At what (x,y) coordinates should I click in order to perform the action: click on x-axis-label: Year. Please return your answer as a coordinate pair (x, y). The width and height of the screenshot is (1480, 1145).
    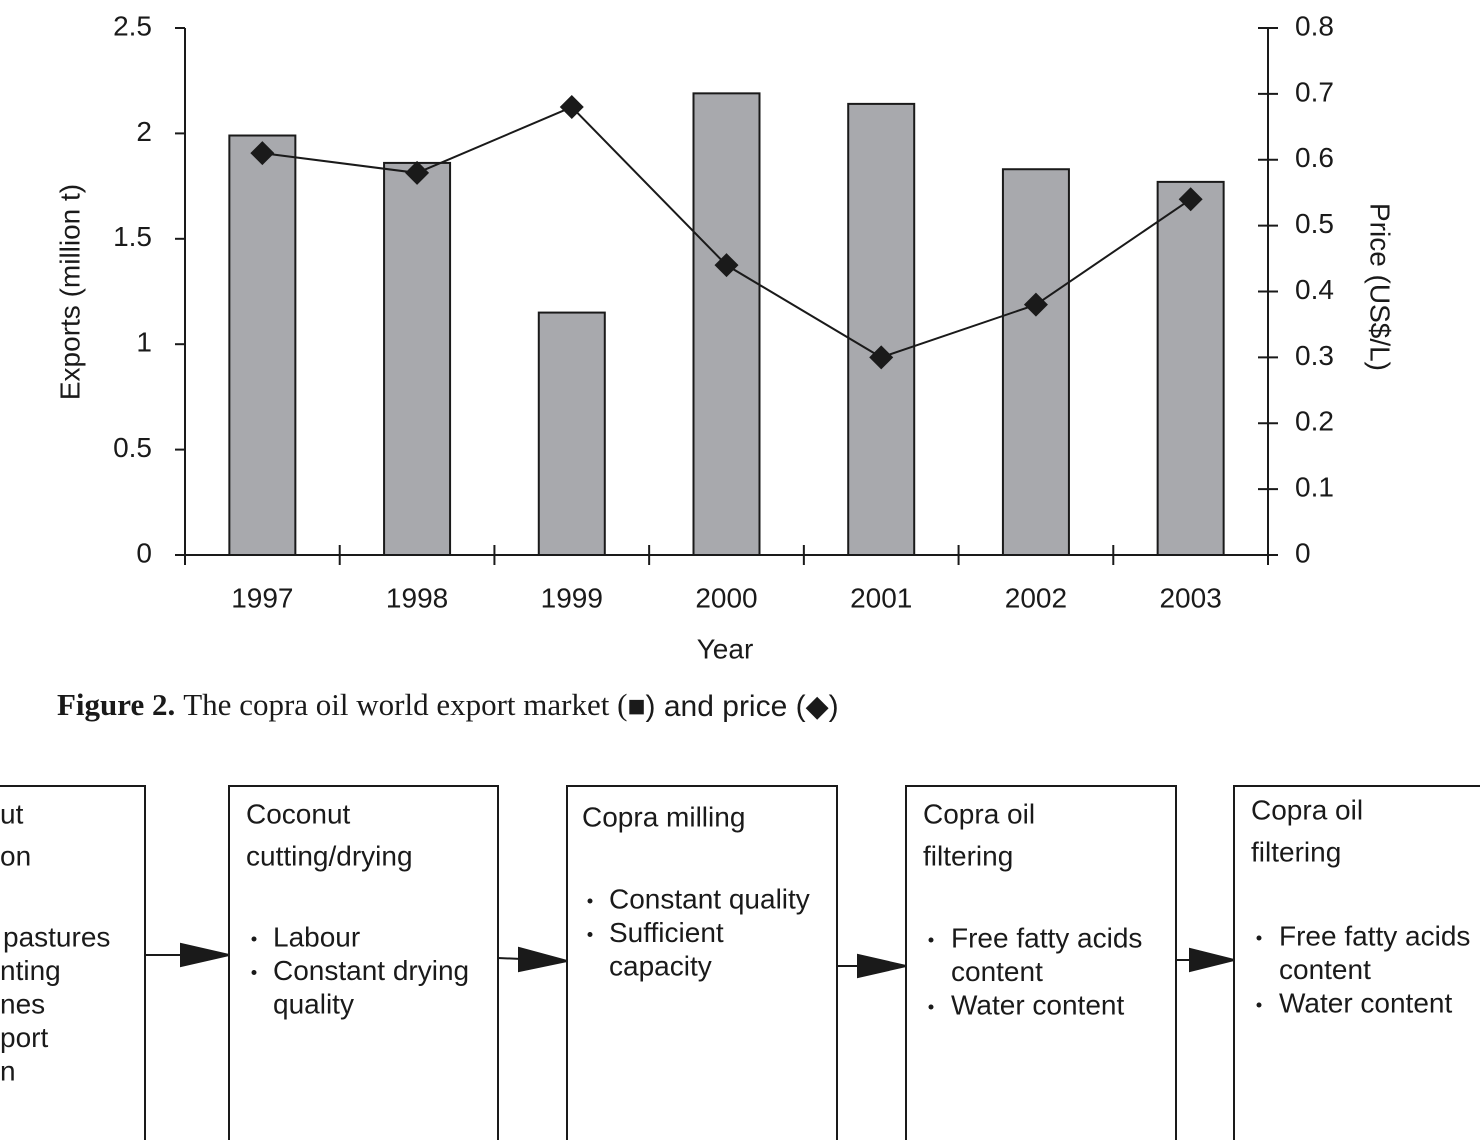
    Looking at the image, I should click on (725, 648).